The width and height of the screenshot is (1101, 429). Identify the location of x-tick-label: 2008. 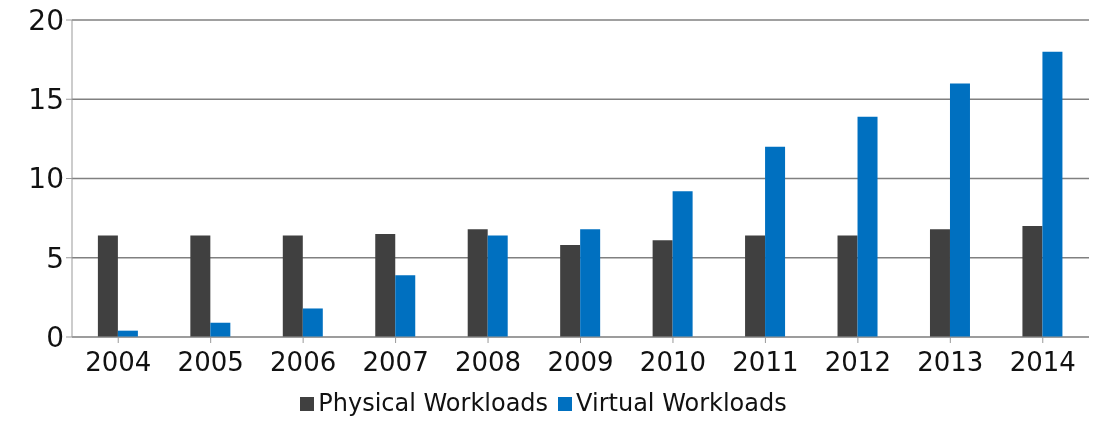
(488, 362).